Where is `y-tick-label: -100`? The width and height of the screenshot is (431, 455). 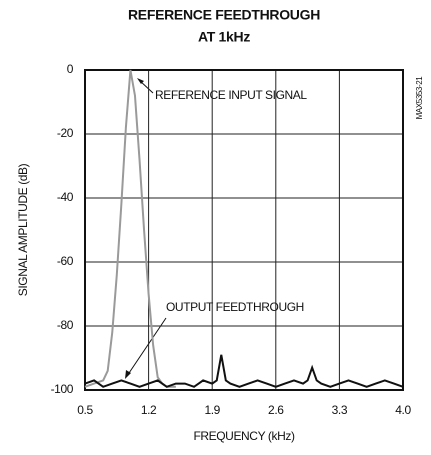
y-tick-label: -100 is located at coordinates (62, 389).